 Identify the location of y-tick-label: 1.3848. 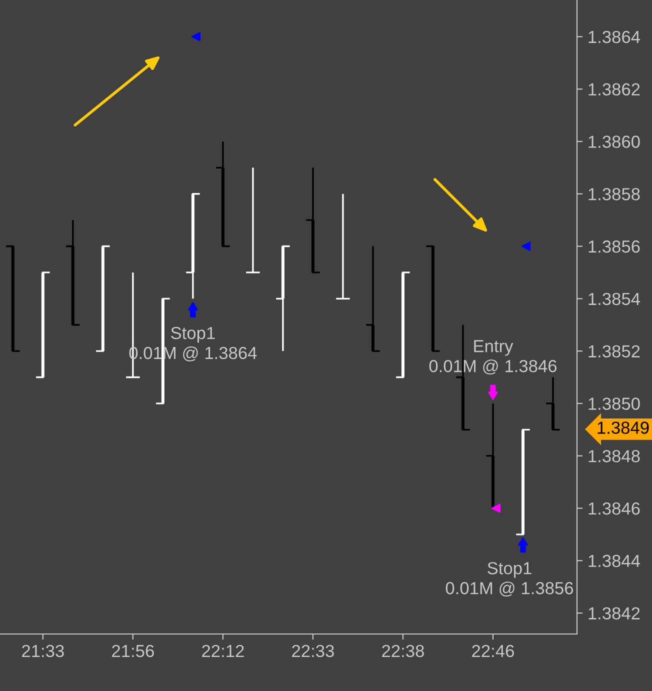
(614, 456).